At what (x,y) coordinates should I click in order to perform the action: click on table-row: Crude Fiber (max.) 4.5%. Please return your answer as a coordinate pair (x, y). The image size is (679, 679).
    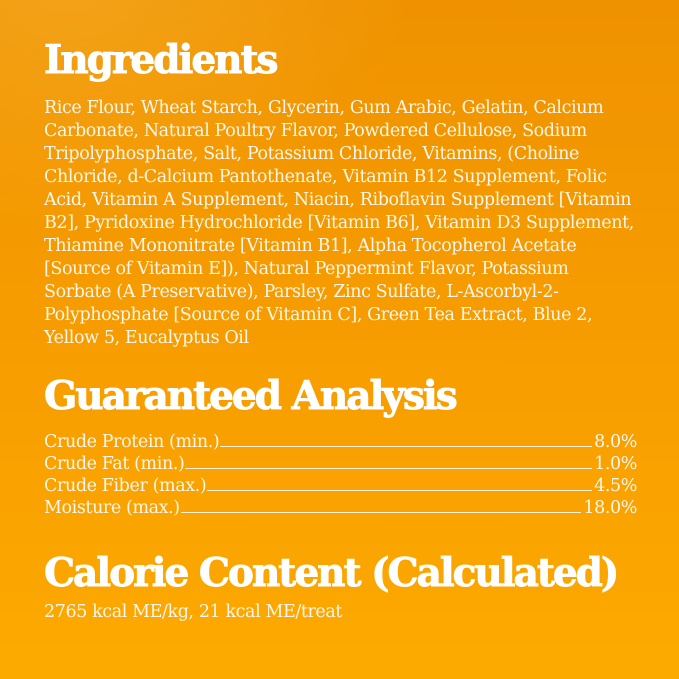
    Looking at the image, I should click on (340, 486).